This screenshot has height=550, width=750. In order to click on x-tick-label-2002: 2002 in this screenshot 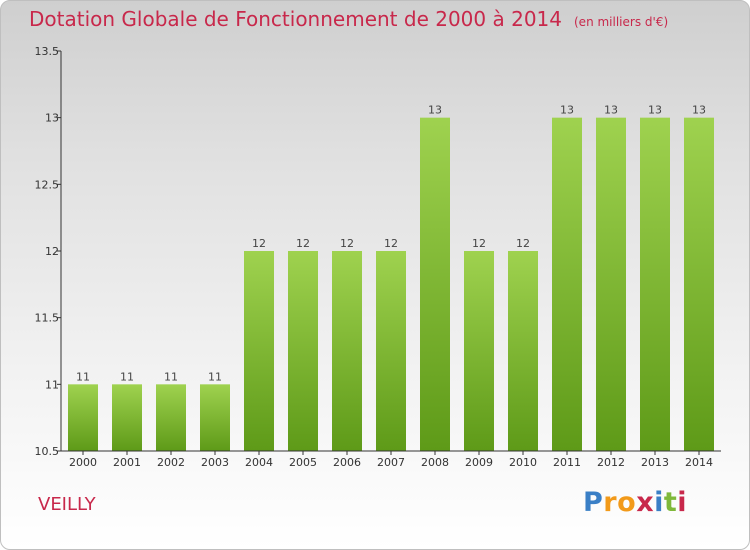, I will do `click(171, 462)`.